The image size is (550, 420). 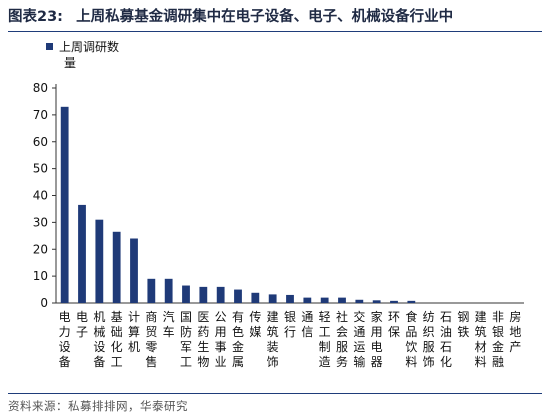 I want to click on y-tick-label: 30, so click(x=40, y=222).